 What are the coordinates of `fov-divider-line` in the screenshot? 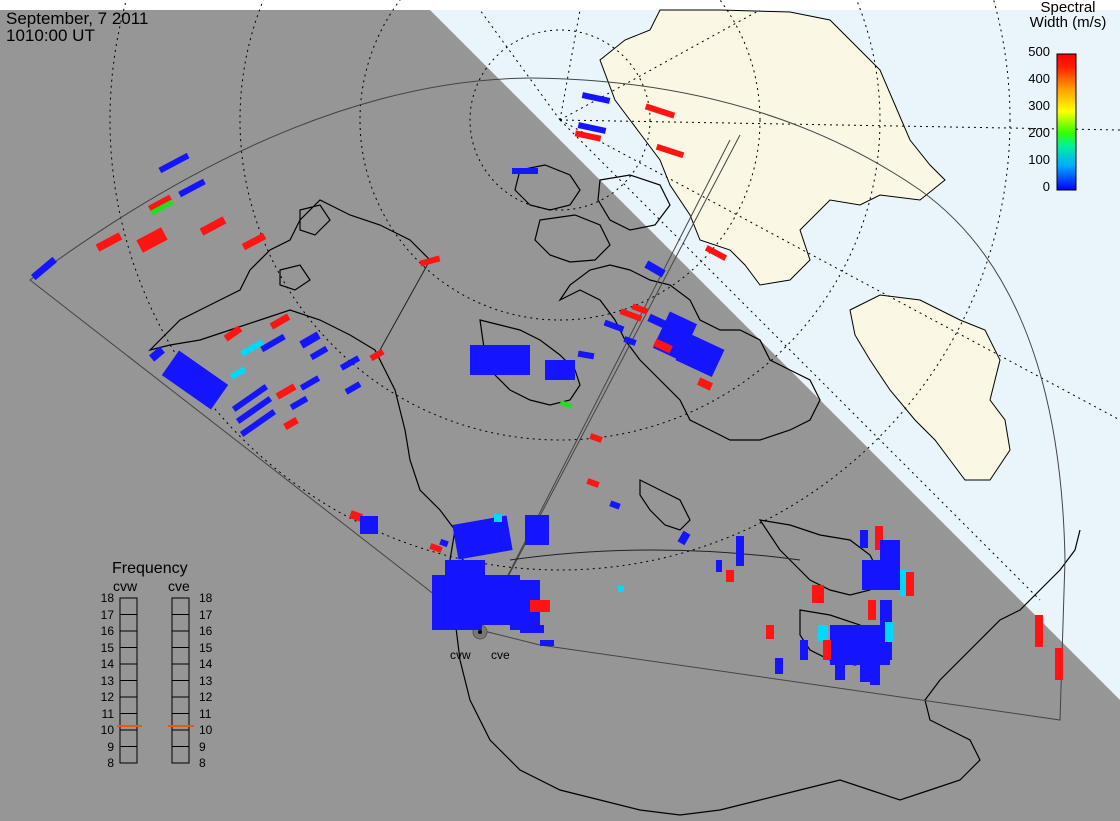 It's located at (610, 382).